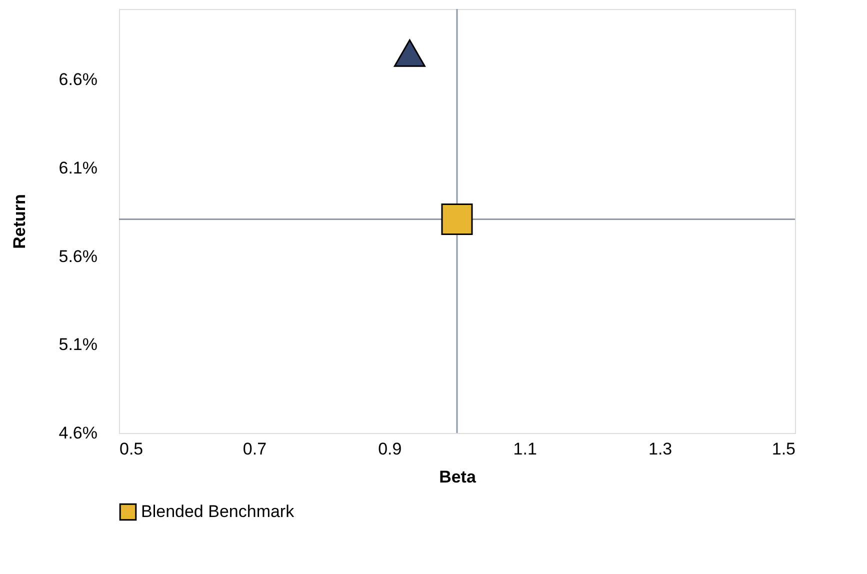 This screenshot has height=574, width=867. What do you see at coordinates (78, 433) in the screenshot?
I see `y-tick-label: 4.6%` at bounding box center [78, 433].